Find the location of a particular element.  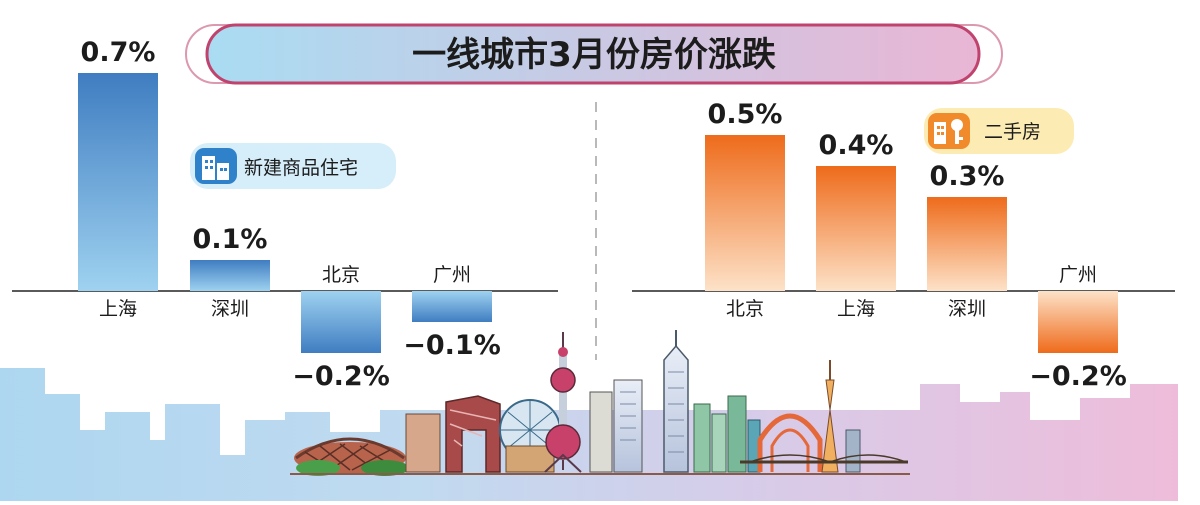

legend-new-home: 新建商品住宅 is located at coordinates (293, 166).